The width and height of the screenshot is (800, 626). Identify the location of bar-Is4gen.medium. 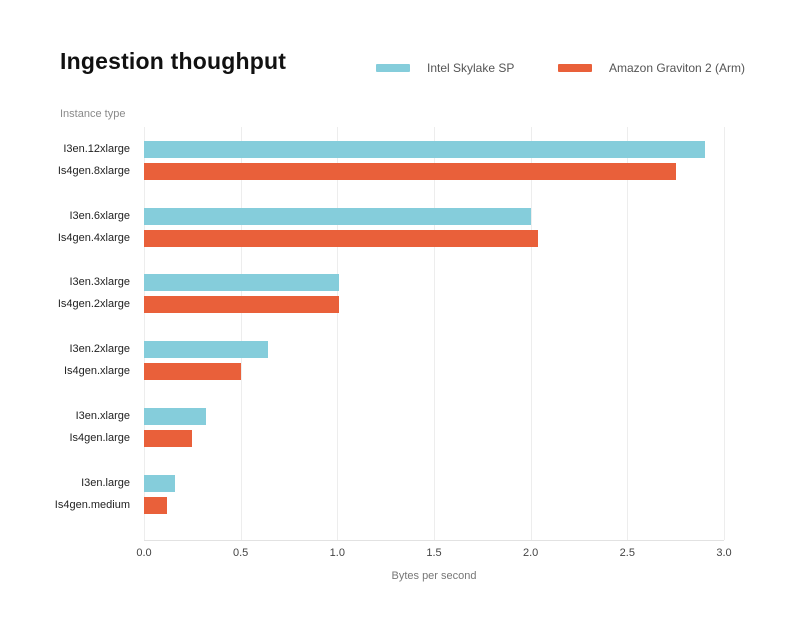
(156, 505).